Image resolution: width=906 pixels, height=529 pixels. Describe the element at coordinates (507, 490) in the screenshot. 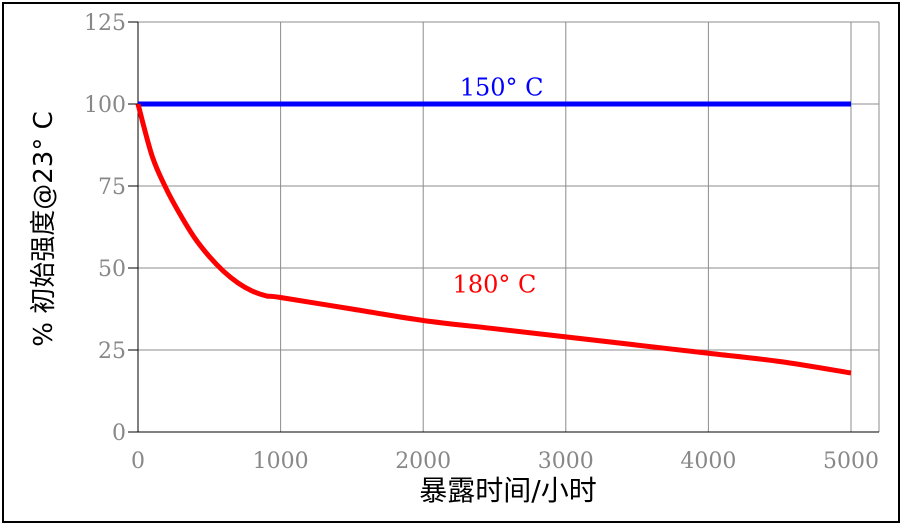

I see `x-axis-label: 暴露时间/小时` at that location.